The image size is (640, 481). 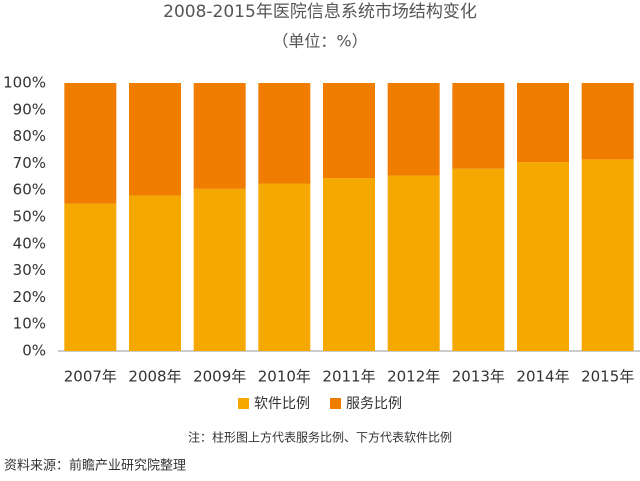 I want to click on y-tick-label: 70%, so click(x=29, y=163).